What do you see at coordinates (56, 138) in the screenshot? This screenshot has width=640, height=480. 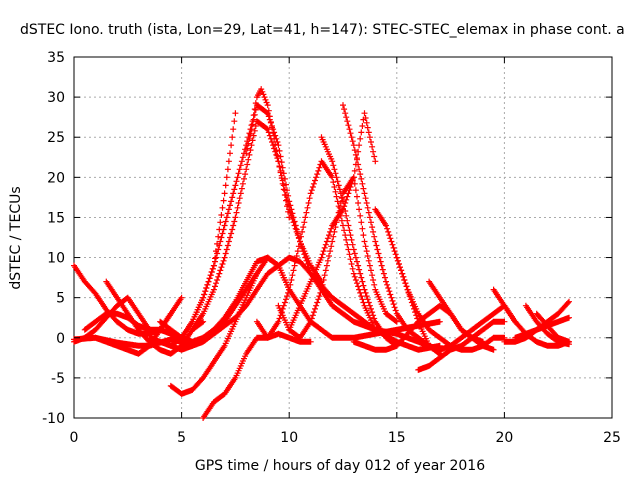 I see `y-tick-label: 25` at bounding box center [56, 138].